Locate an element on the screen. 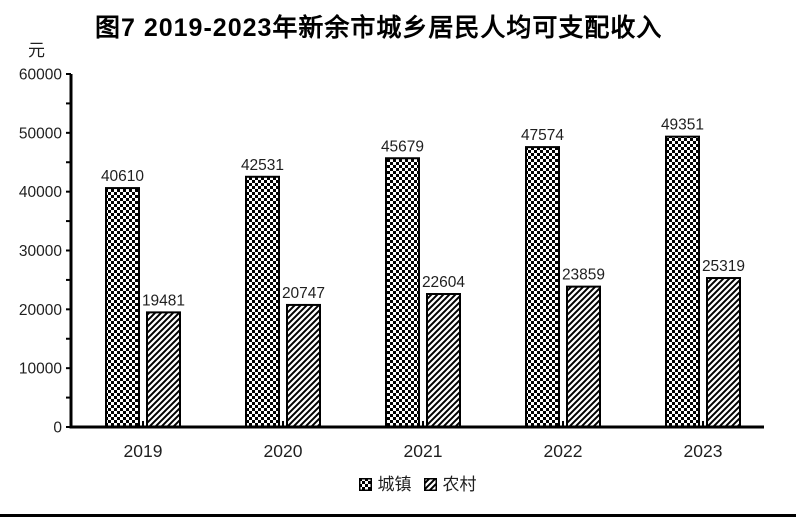 The width and height of the screenshot is (796, 522). x-tick-label: 2023 is located at coordinates (703, 451).